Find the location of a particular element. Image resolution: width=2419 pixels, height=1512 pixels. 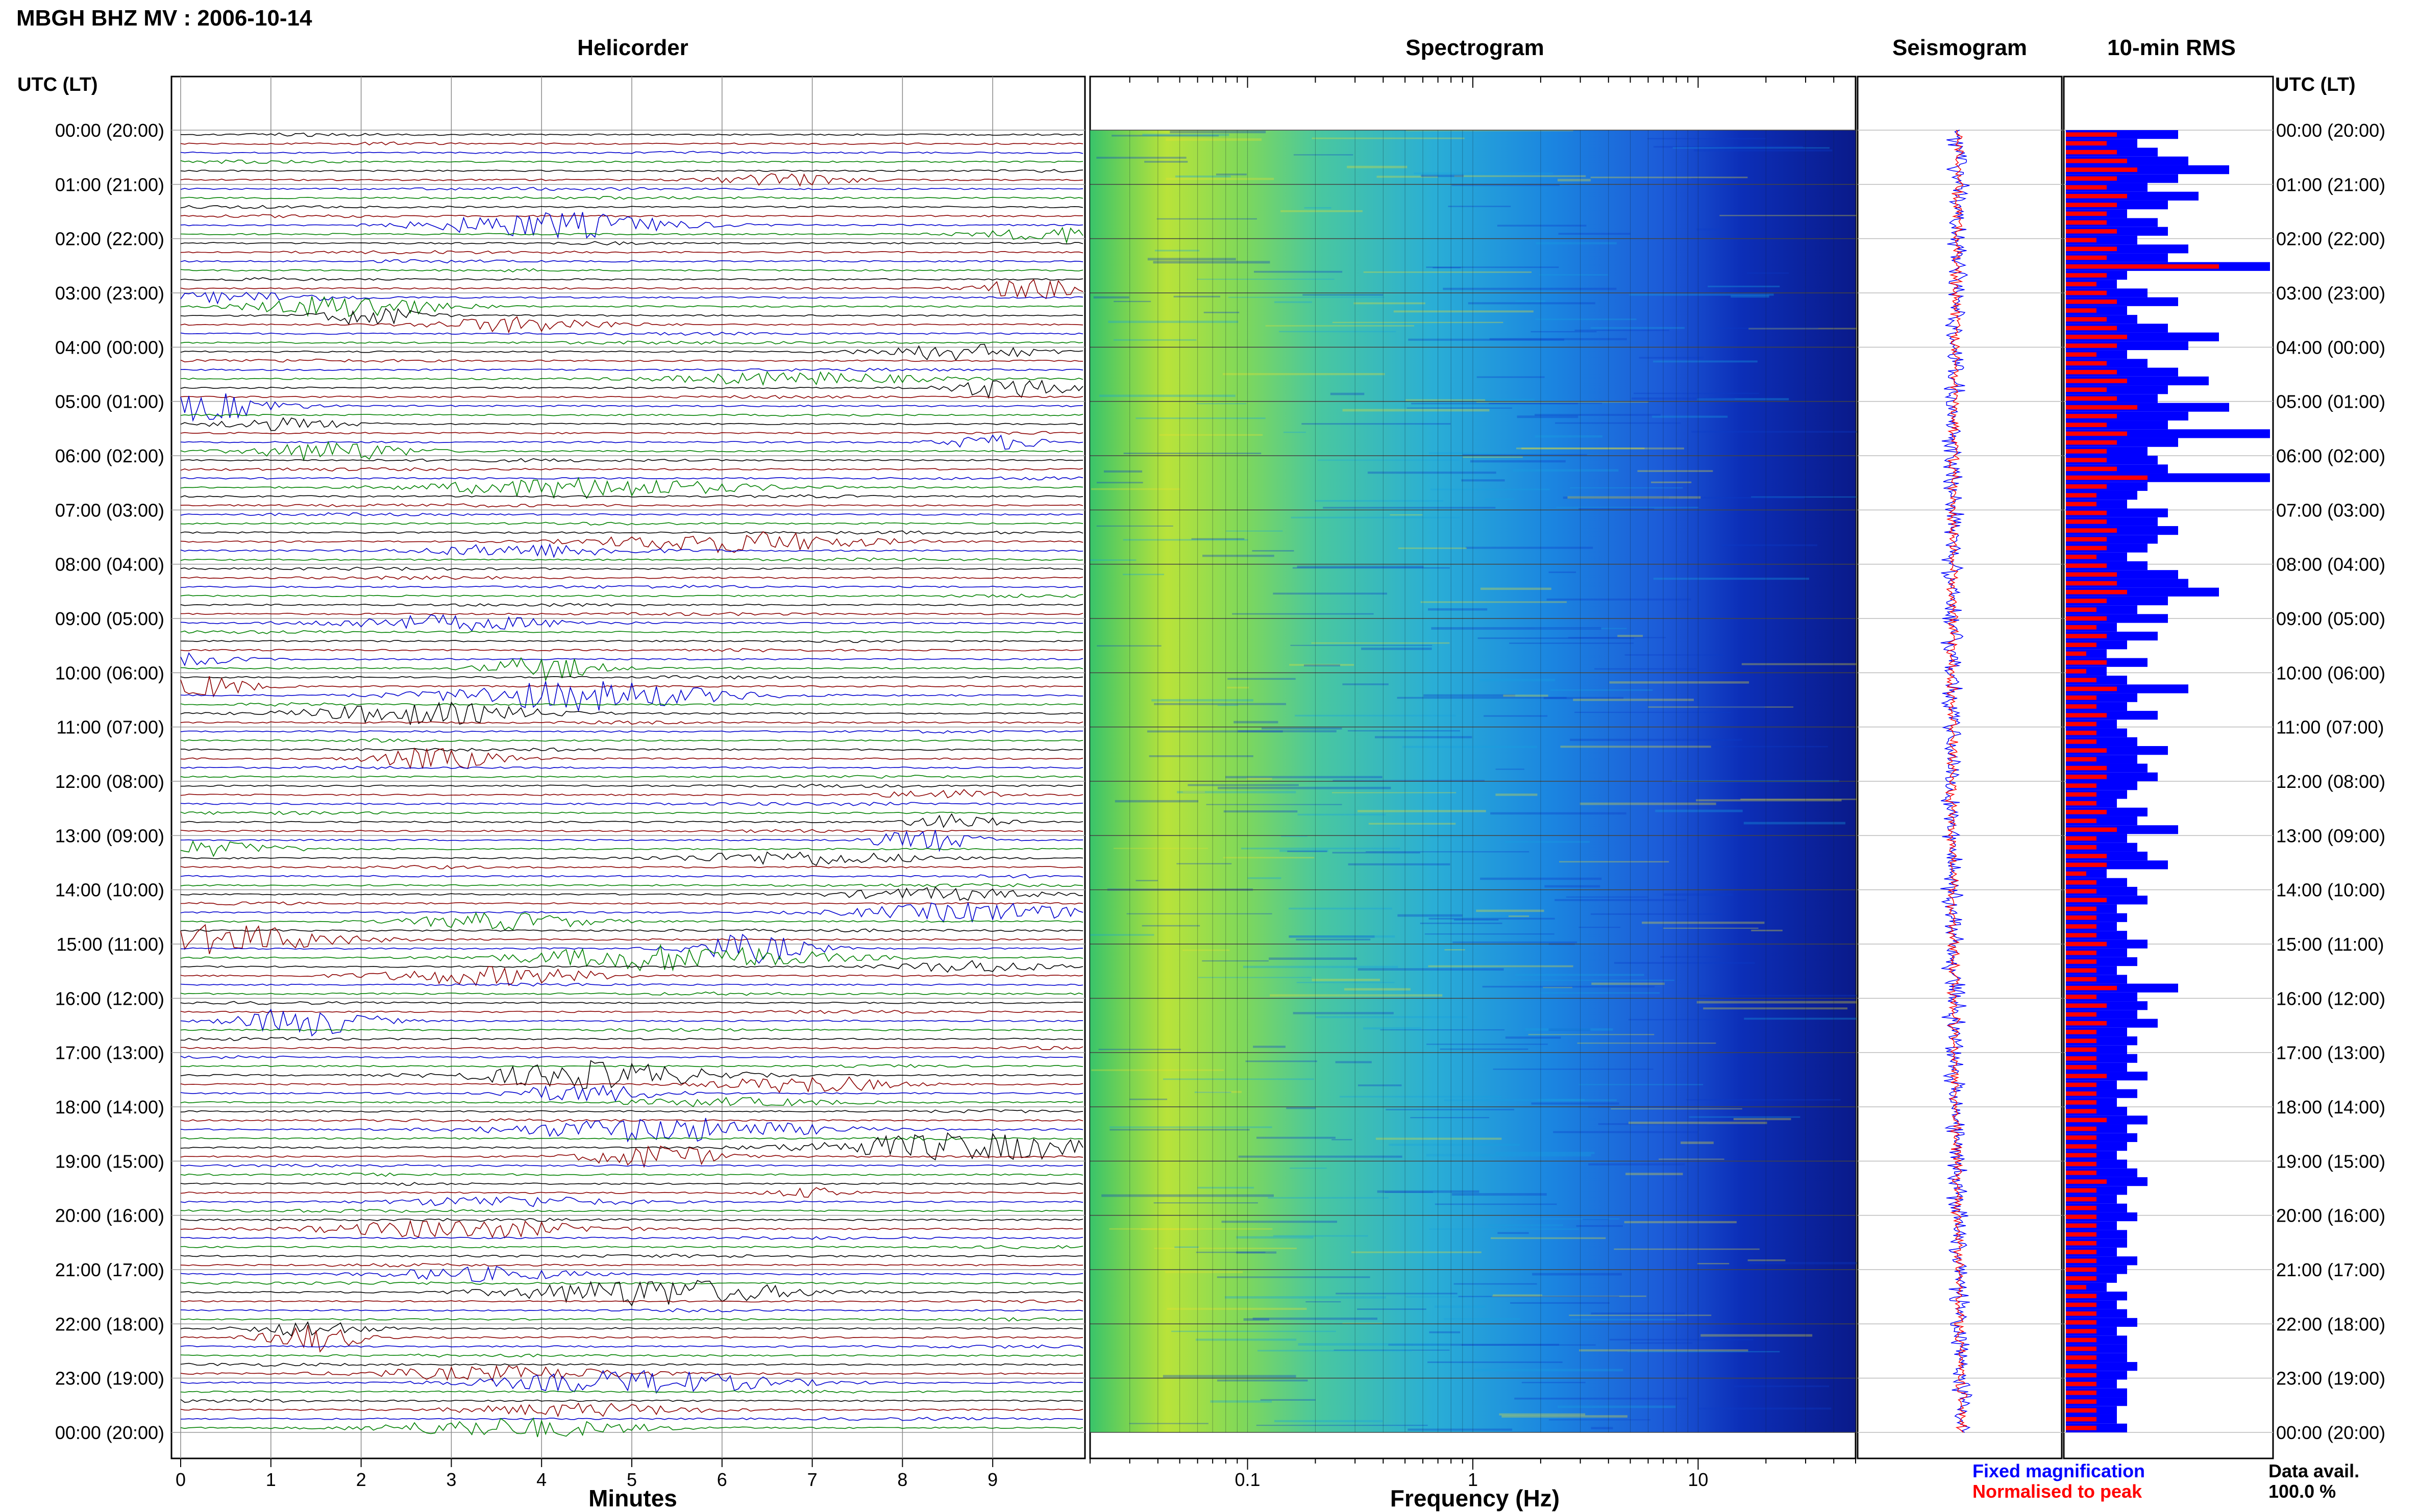

time-label-right: 03:00 (23:00) is located at coordinates (2330, 293).